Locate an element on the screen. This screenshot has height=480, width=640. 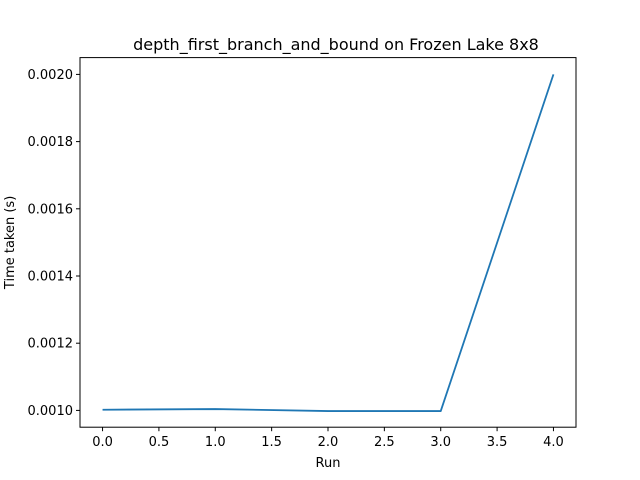
y-axis-label: Time taken (s) is located at coordinates (10, 243).